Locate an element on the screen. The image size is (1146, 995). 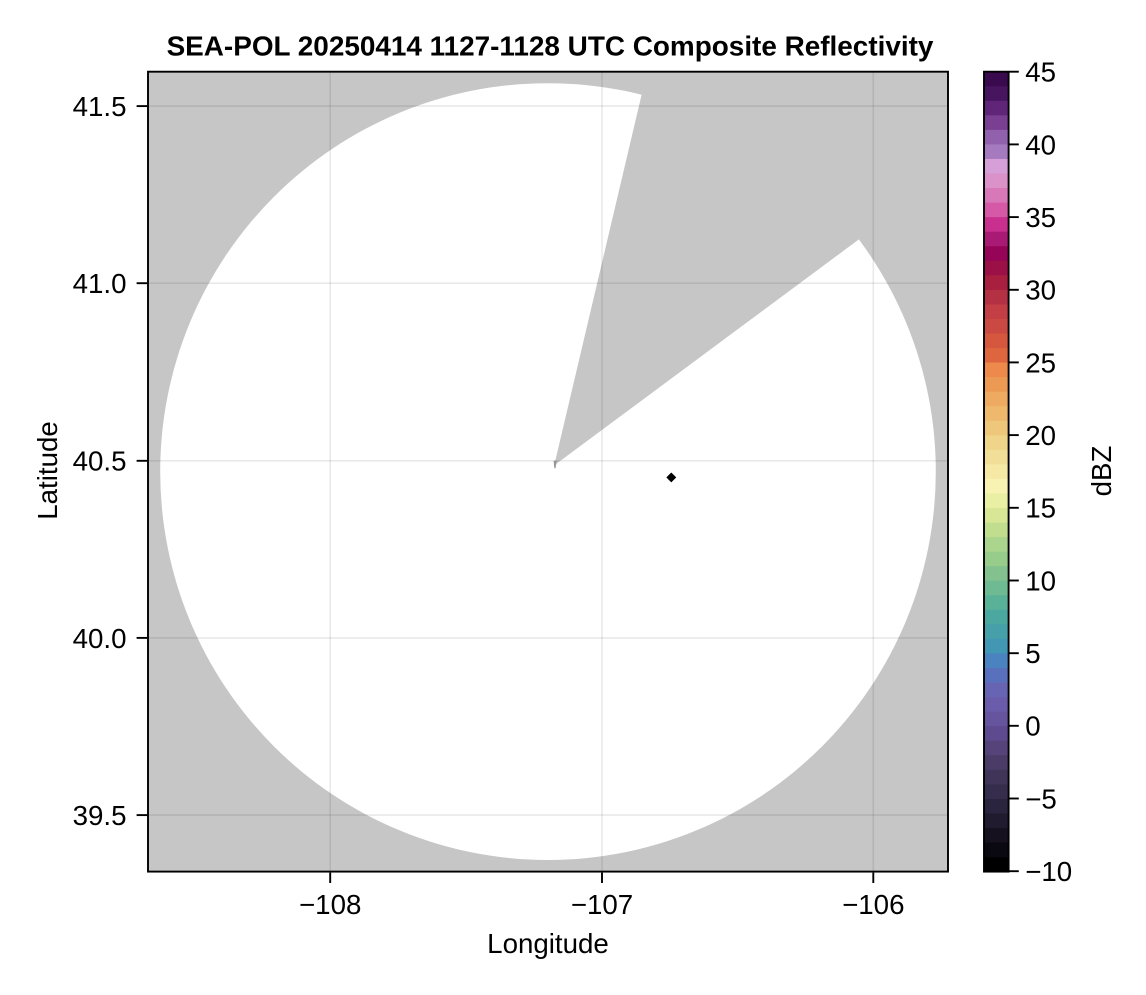
svg-text: 40.0 is located at coordinates (100, 638).